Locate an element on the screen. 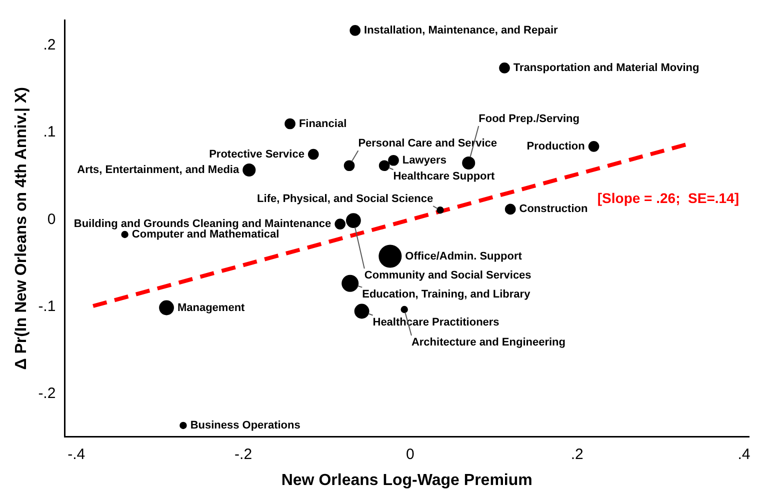  annotation: Transportation and Material Moving is located at coordinates (606, 68).